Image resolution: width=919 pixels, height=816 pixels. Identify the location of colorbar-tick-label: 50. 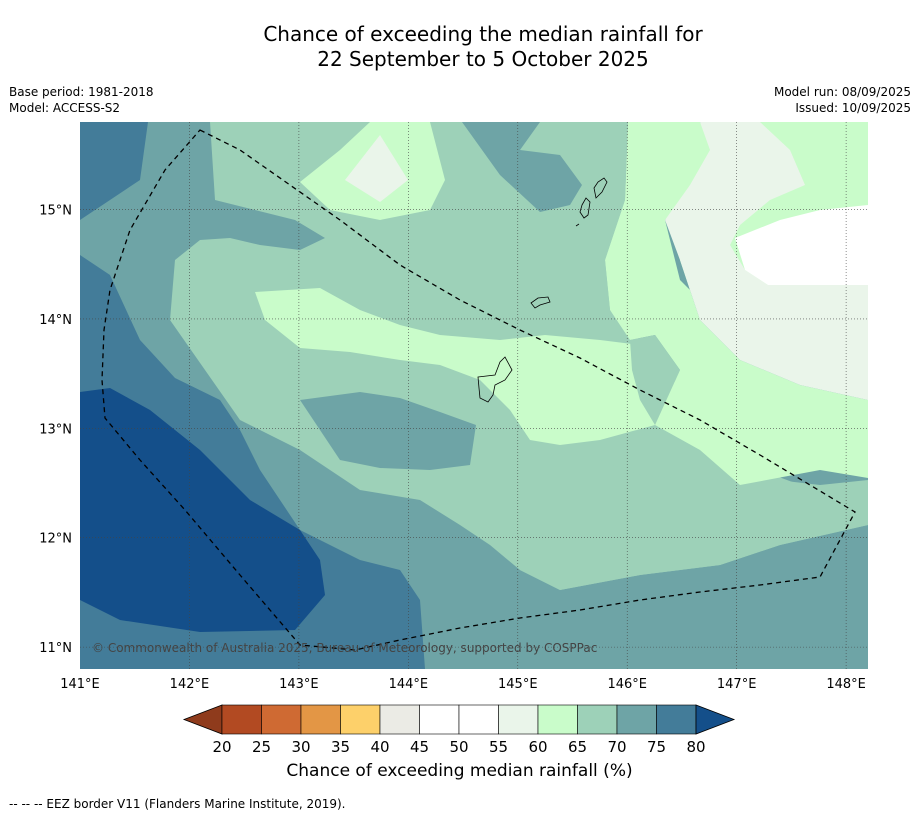
(458, 747).